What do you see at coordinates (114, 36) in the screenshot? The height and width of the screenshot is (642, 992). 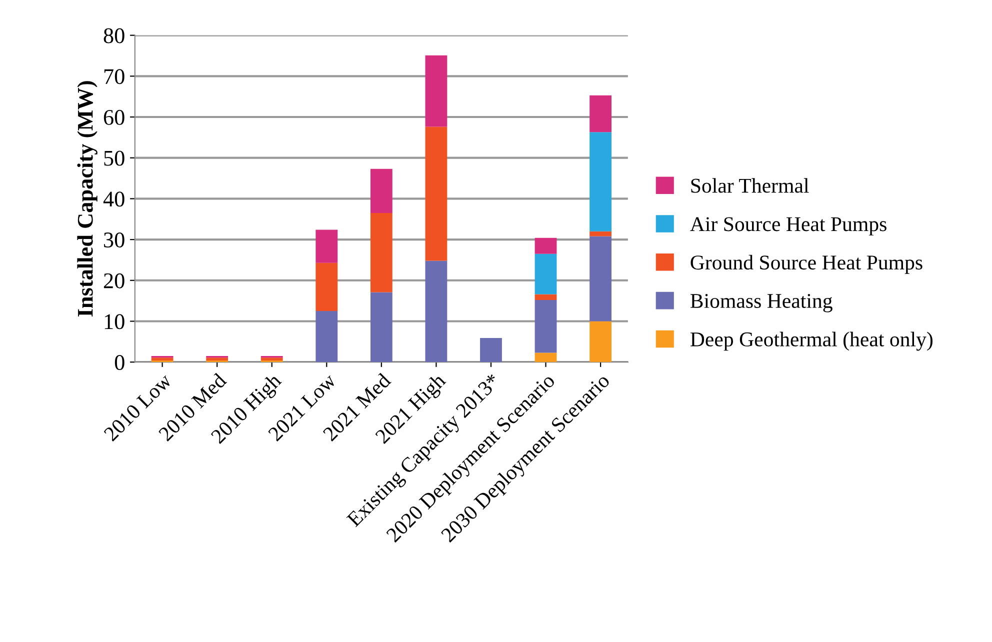 I see `y-tick-label: 80` at bounding box center [114, 36].